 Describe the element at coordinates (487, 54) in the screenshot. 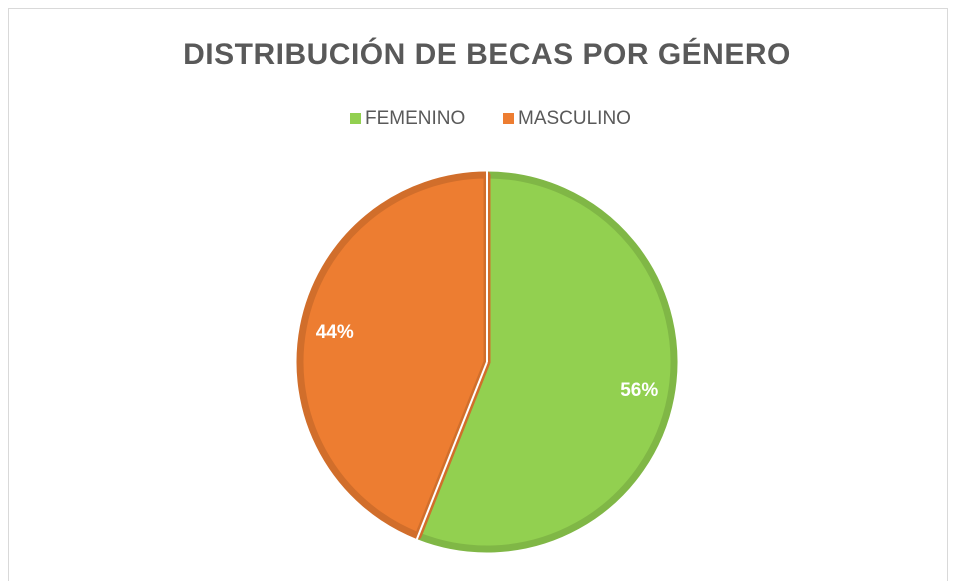

I see `chart-title: DISTRIBUCIÓN DE BECAS POR GÉNERO` at that location.